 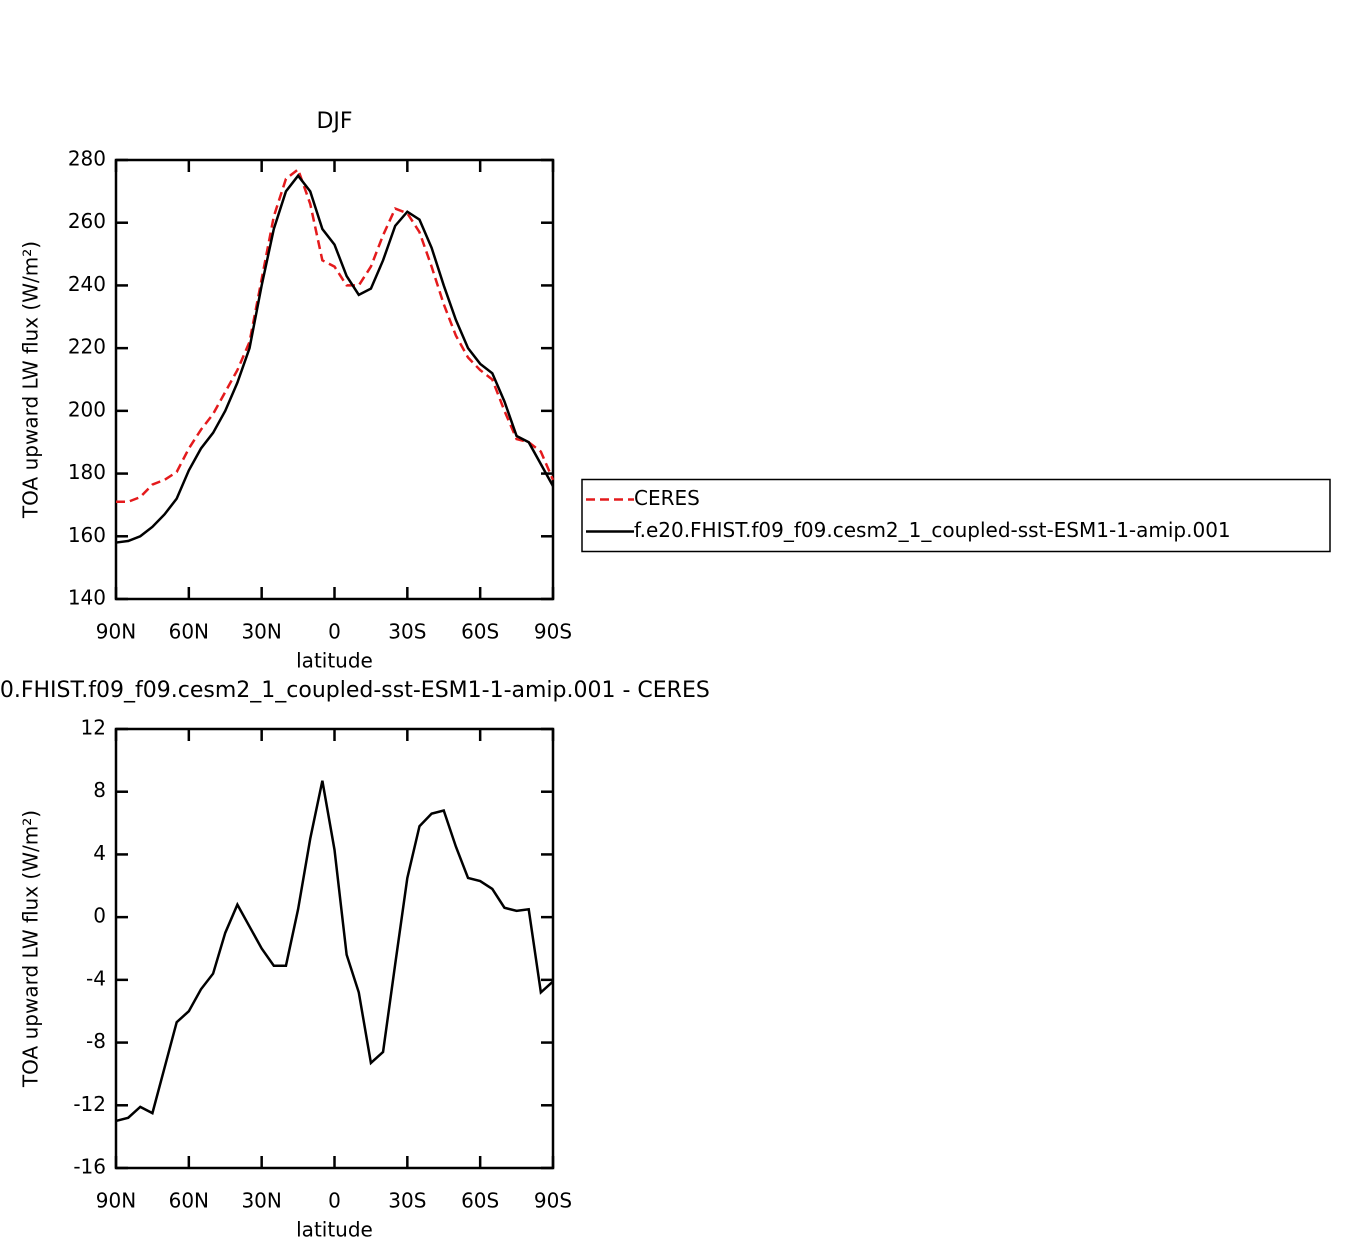 What do you see at coordinates (87, 598) in the screenshot?
I see `y-tick-label: 140` at bounding box center [87, 598].